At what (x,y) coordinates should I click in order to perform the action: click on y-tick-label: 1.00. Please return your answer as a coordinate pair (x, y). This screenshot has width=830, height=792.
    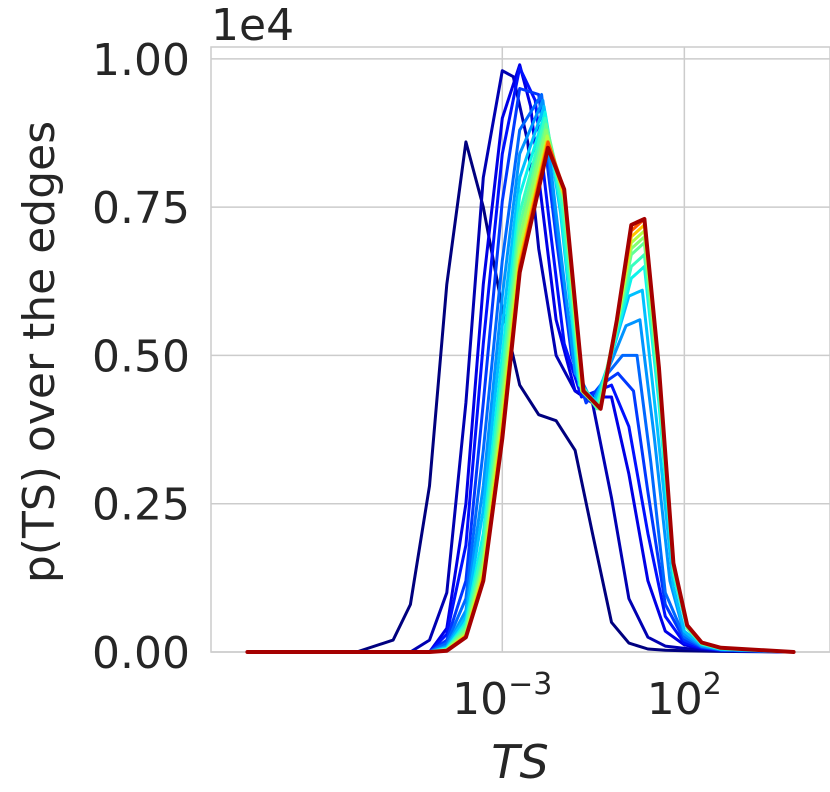
    Looking at the image, I should click on (141, 60).